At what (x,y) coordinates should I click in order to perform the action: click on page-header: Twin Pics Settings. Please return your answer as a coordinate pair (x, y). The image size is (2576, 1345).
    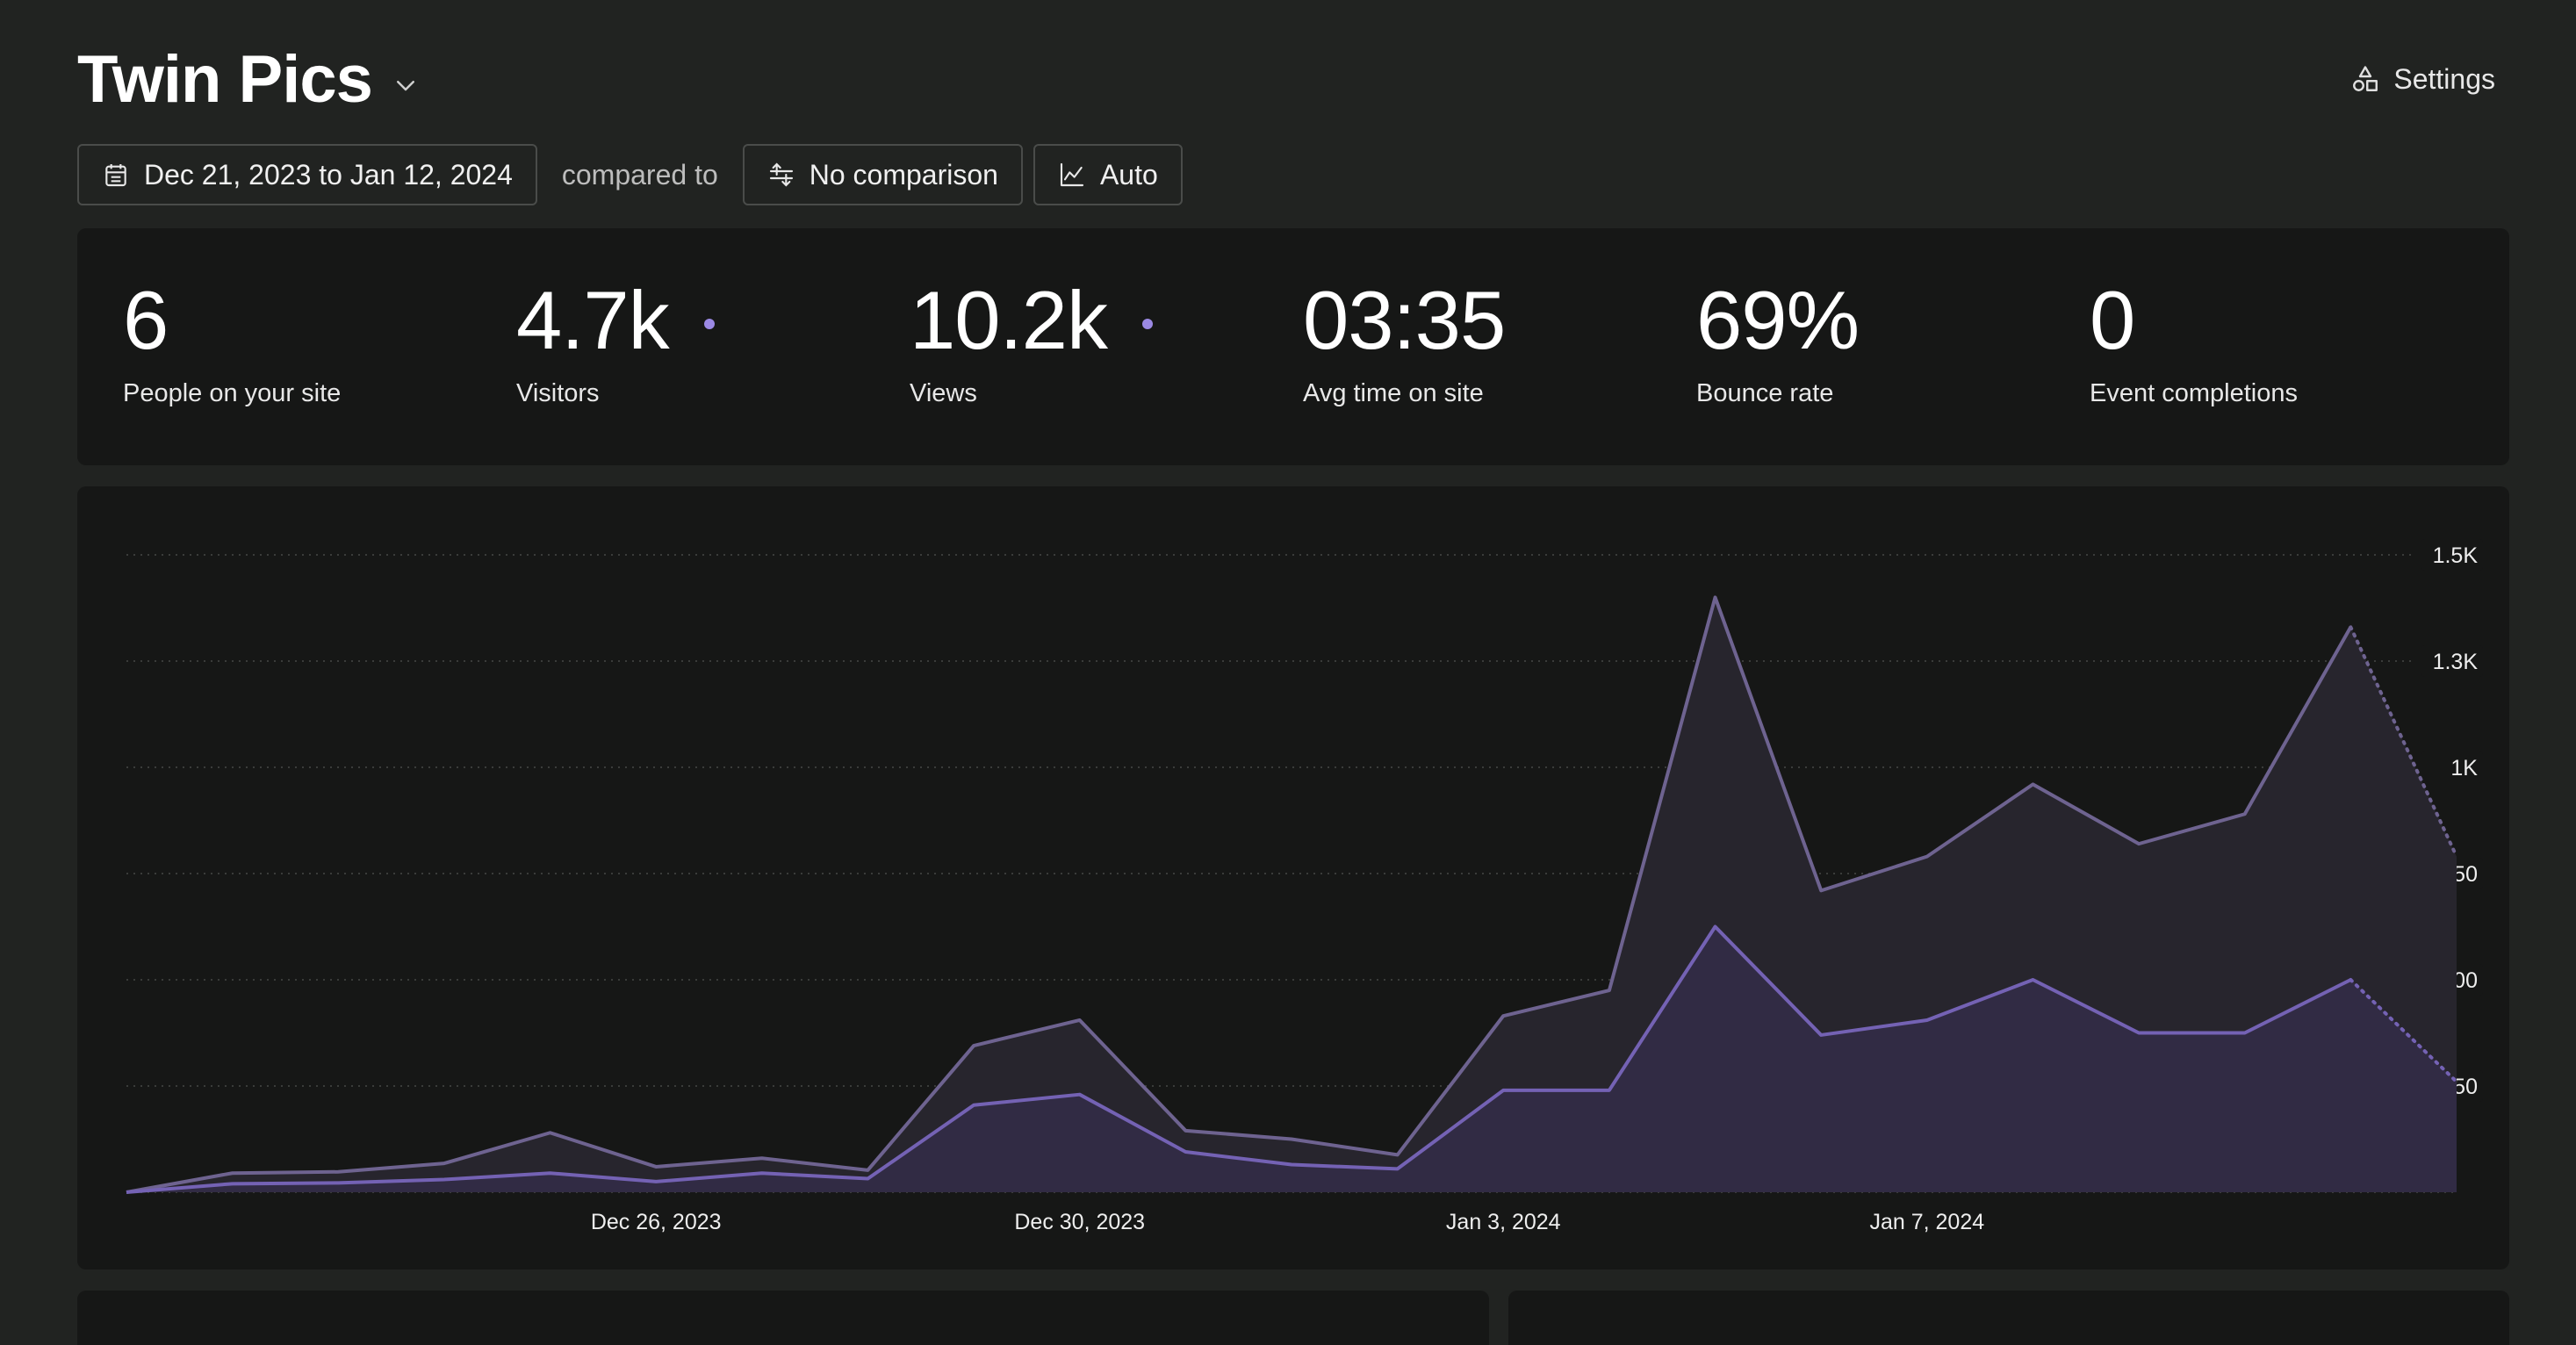
    Looking at the image, I should click on (1293, 79).